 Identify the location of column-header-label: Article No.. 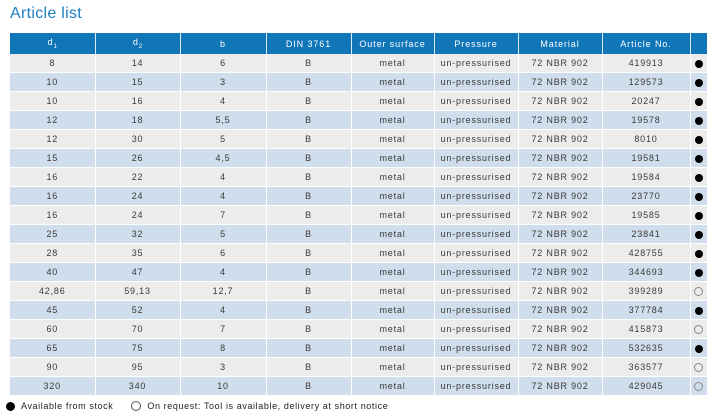
(646, 43).